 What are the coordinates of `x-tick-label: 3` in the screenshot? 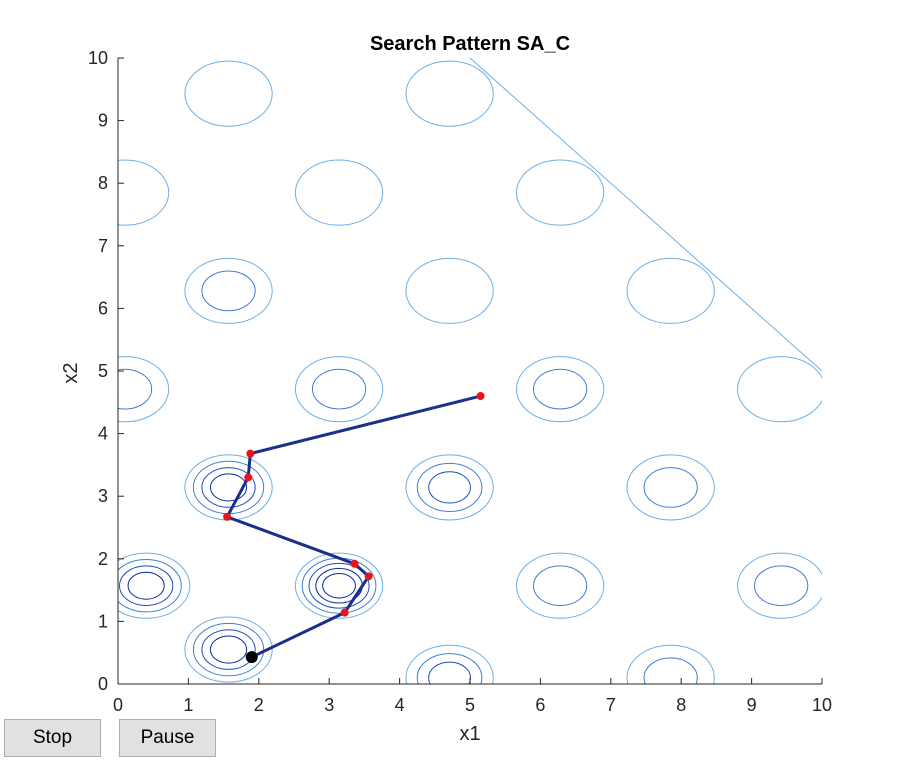 It's located at (329, 705).